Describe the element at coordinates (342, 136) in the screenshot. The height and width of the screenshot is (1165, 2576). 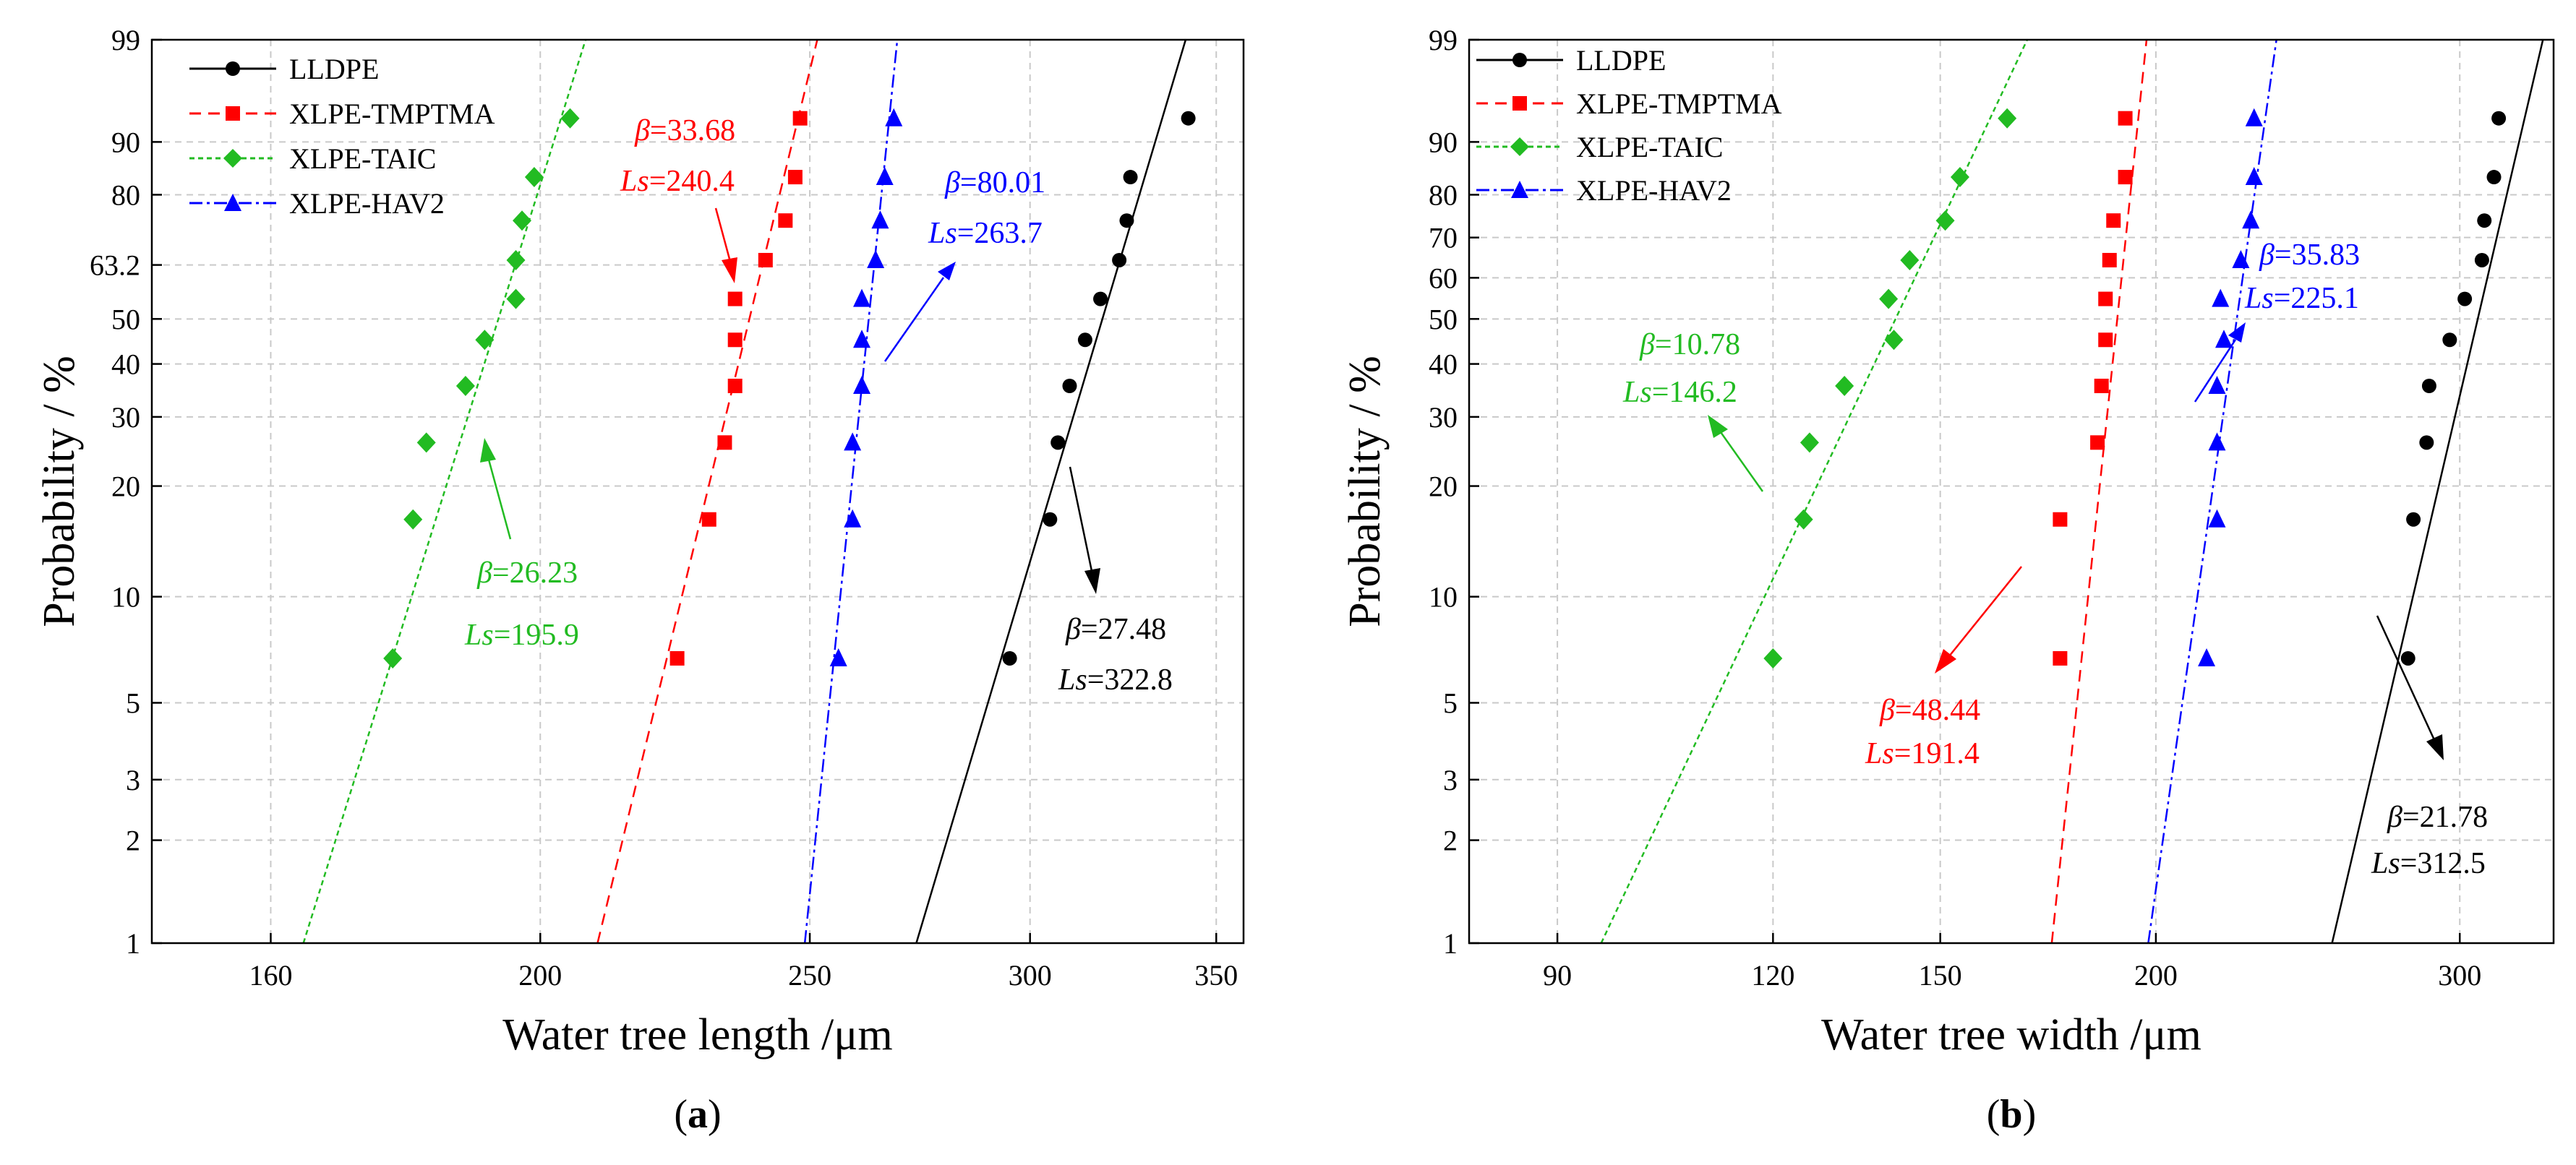
I see `legend-a: LLDPE XLPE-TMPTMA XLPE-TAIC XLPE-HAV2` at that location.